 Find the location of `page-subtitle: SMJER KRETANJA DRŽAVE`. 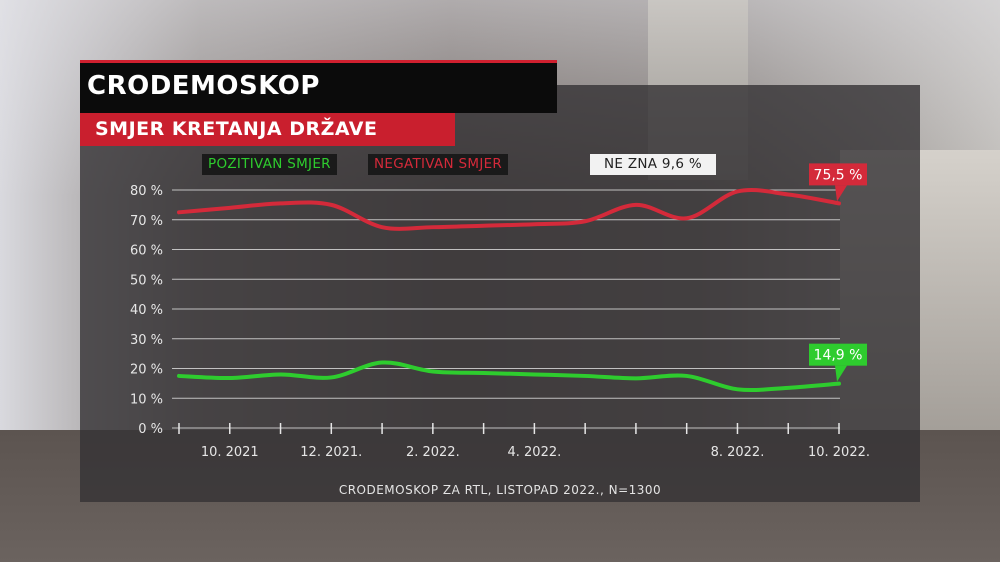

page-subtitle: SMJER KRETANJA DRŽAVE is located at coordinates (236, 129).